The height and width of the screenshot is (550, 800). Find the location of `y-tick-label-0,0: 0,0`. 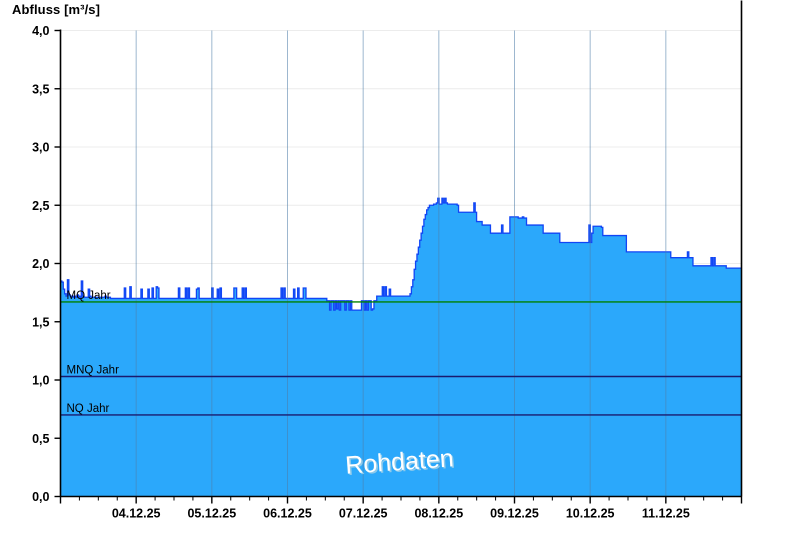

y-tick-label-0,0: 0,0 is located at coordinates (40, 497).